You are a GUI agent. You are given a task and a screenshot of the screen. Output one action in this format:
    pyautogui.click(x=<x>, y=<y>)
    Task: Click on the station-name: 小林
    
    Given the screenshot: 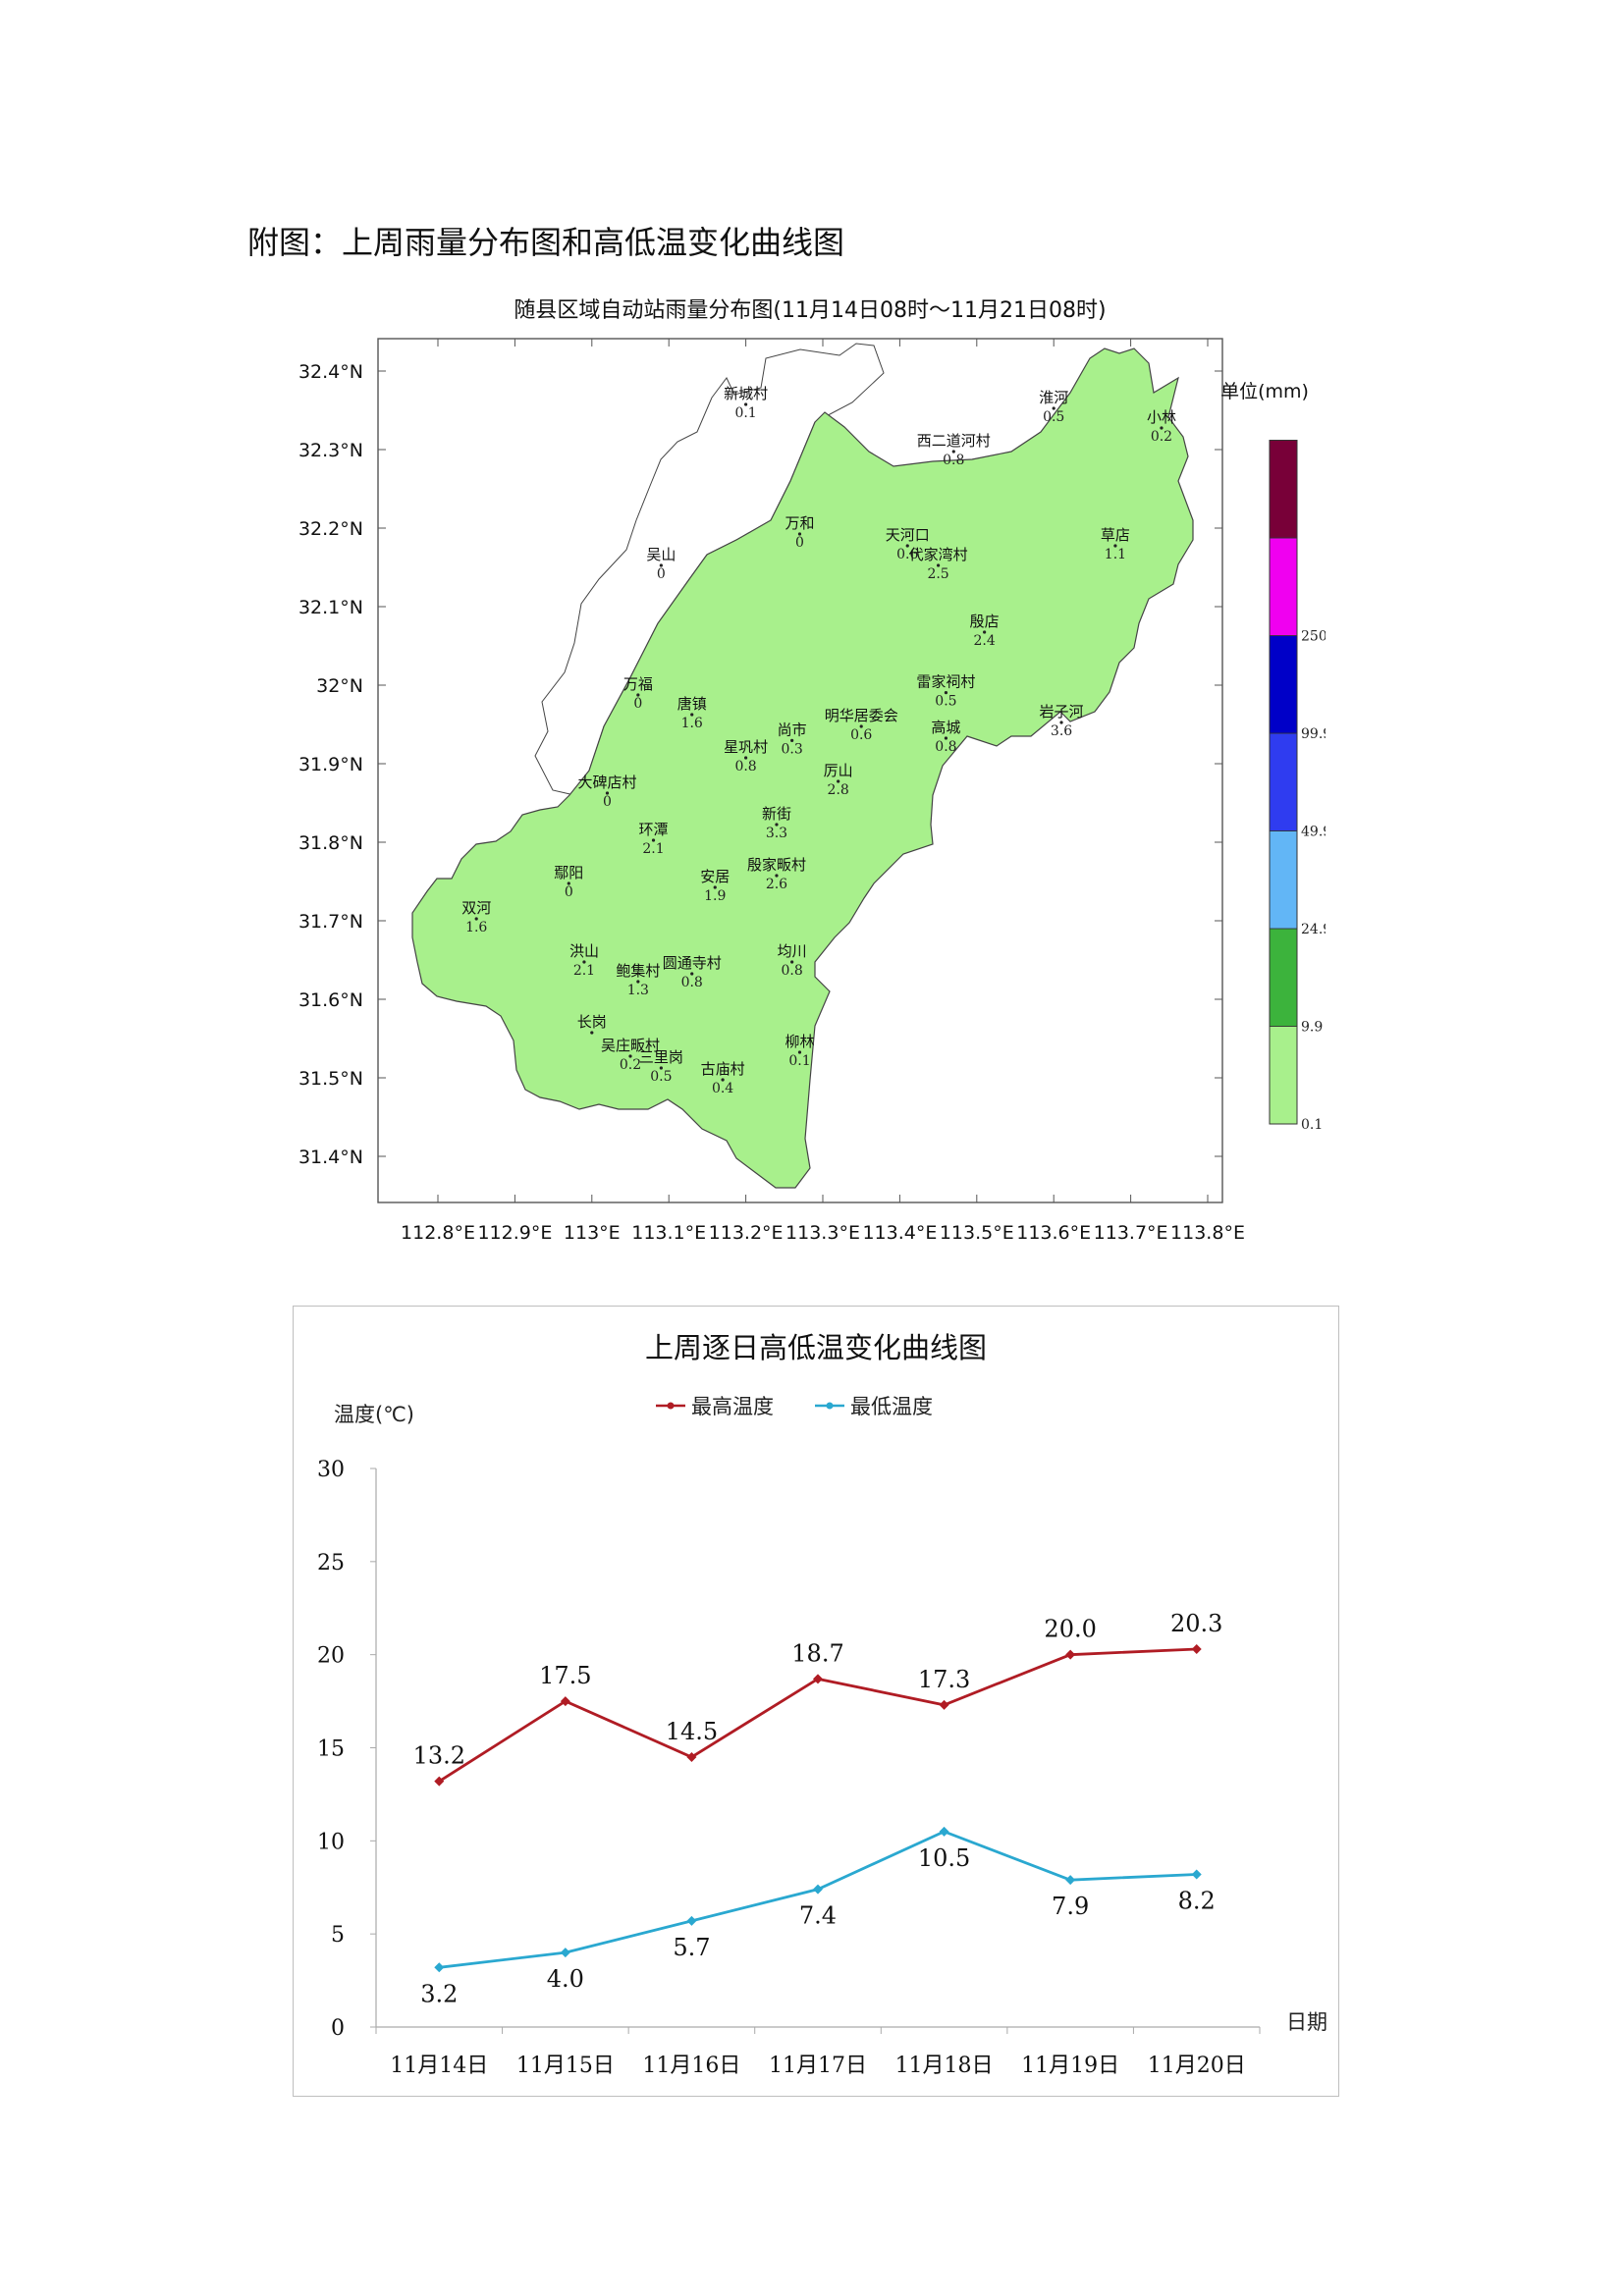 What is the action you would take?
    pyautogui.click(x=1161, y=417)
    